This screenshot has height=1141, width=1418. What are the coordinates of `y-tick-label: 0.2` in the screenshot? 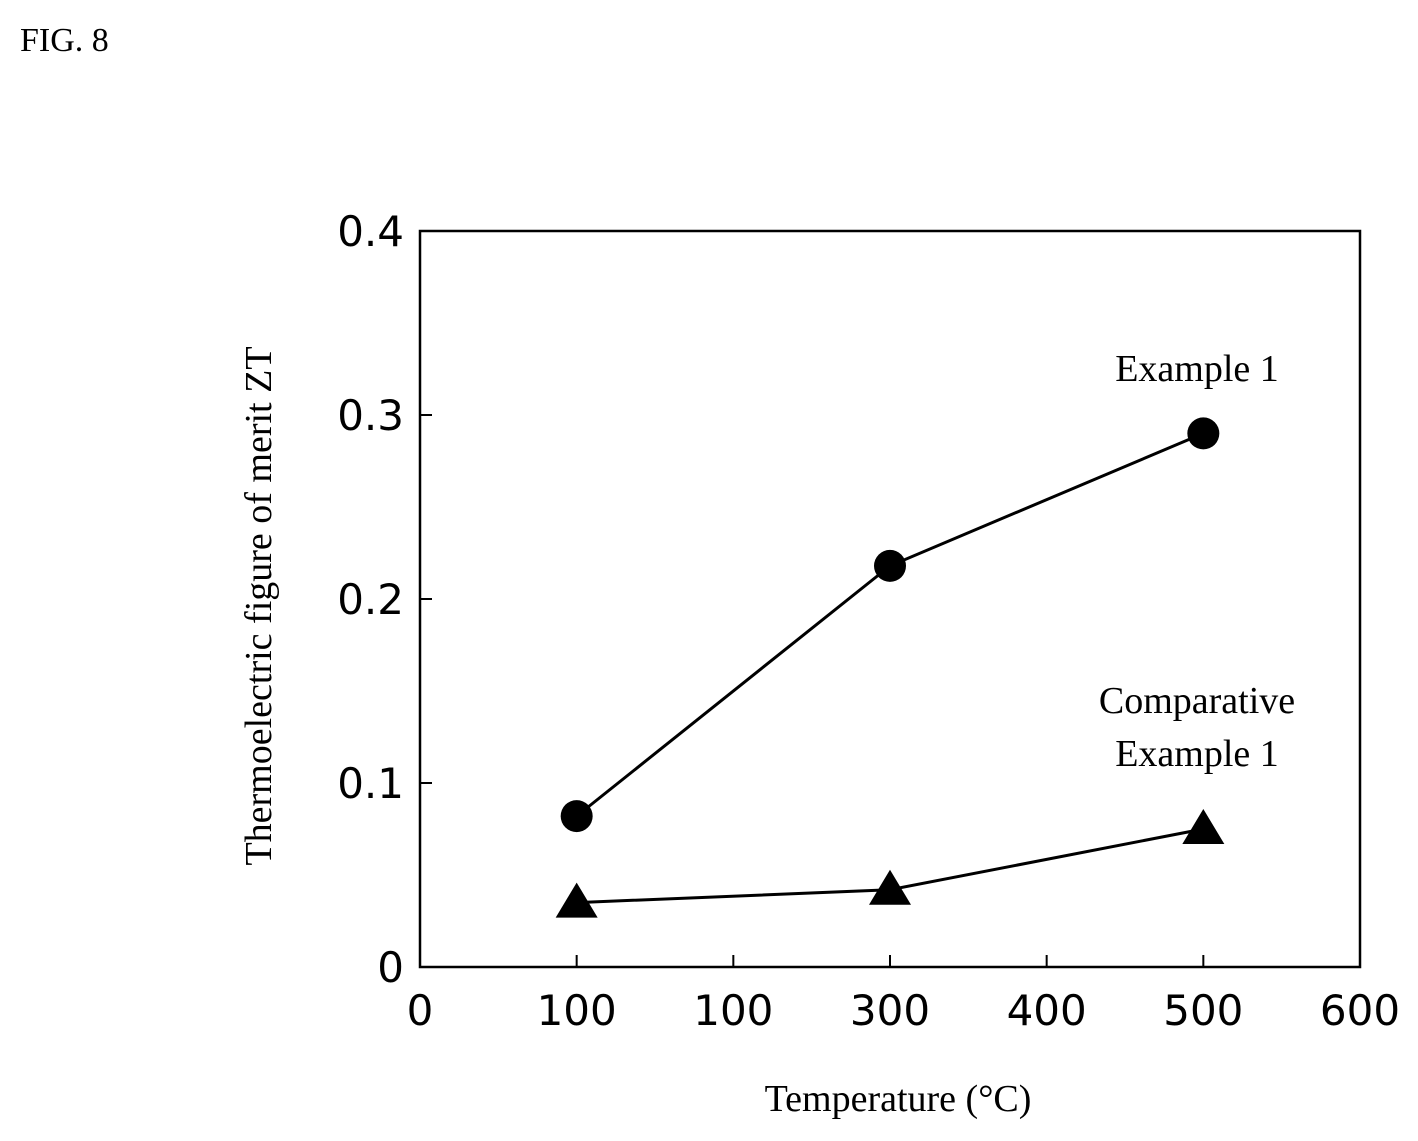 It's located at (370, 599).